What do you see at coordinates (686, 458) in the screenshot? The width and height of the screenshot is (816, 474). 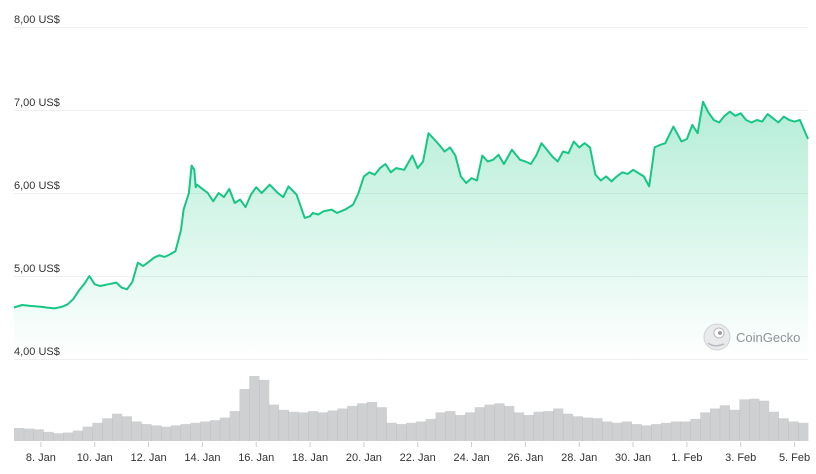 I see `x-tick-label: 1. Feb` at bounding box center [686, 458].